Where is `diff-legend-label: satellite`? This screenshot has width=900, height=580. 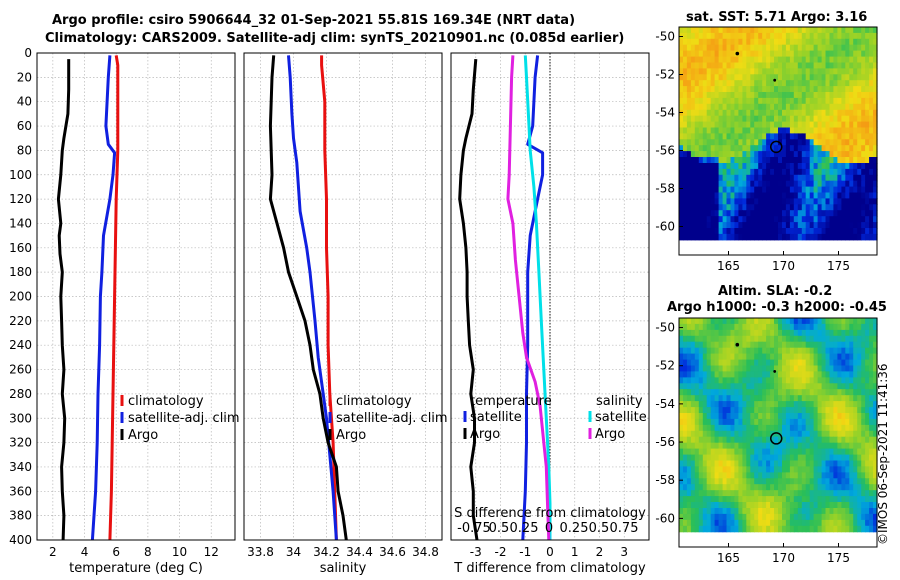
diff-legend-label: satellite is located at coordinates (621, 417).